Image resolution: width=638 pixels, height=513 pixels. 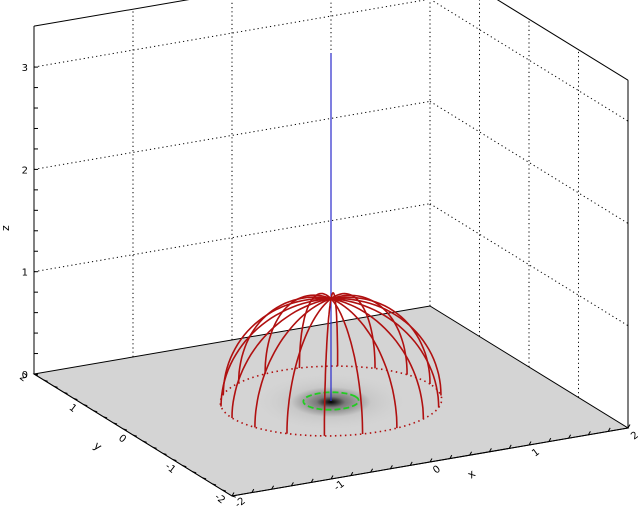 What do you see at coordinates (219, 499) in the screenshot?
I see `y-tick-label: -2` at bounding box center [219, 499].